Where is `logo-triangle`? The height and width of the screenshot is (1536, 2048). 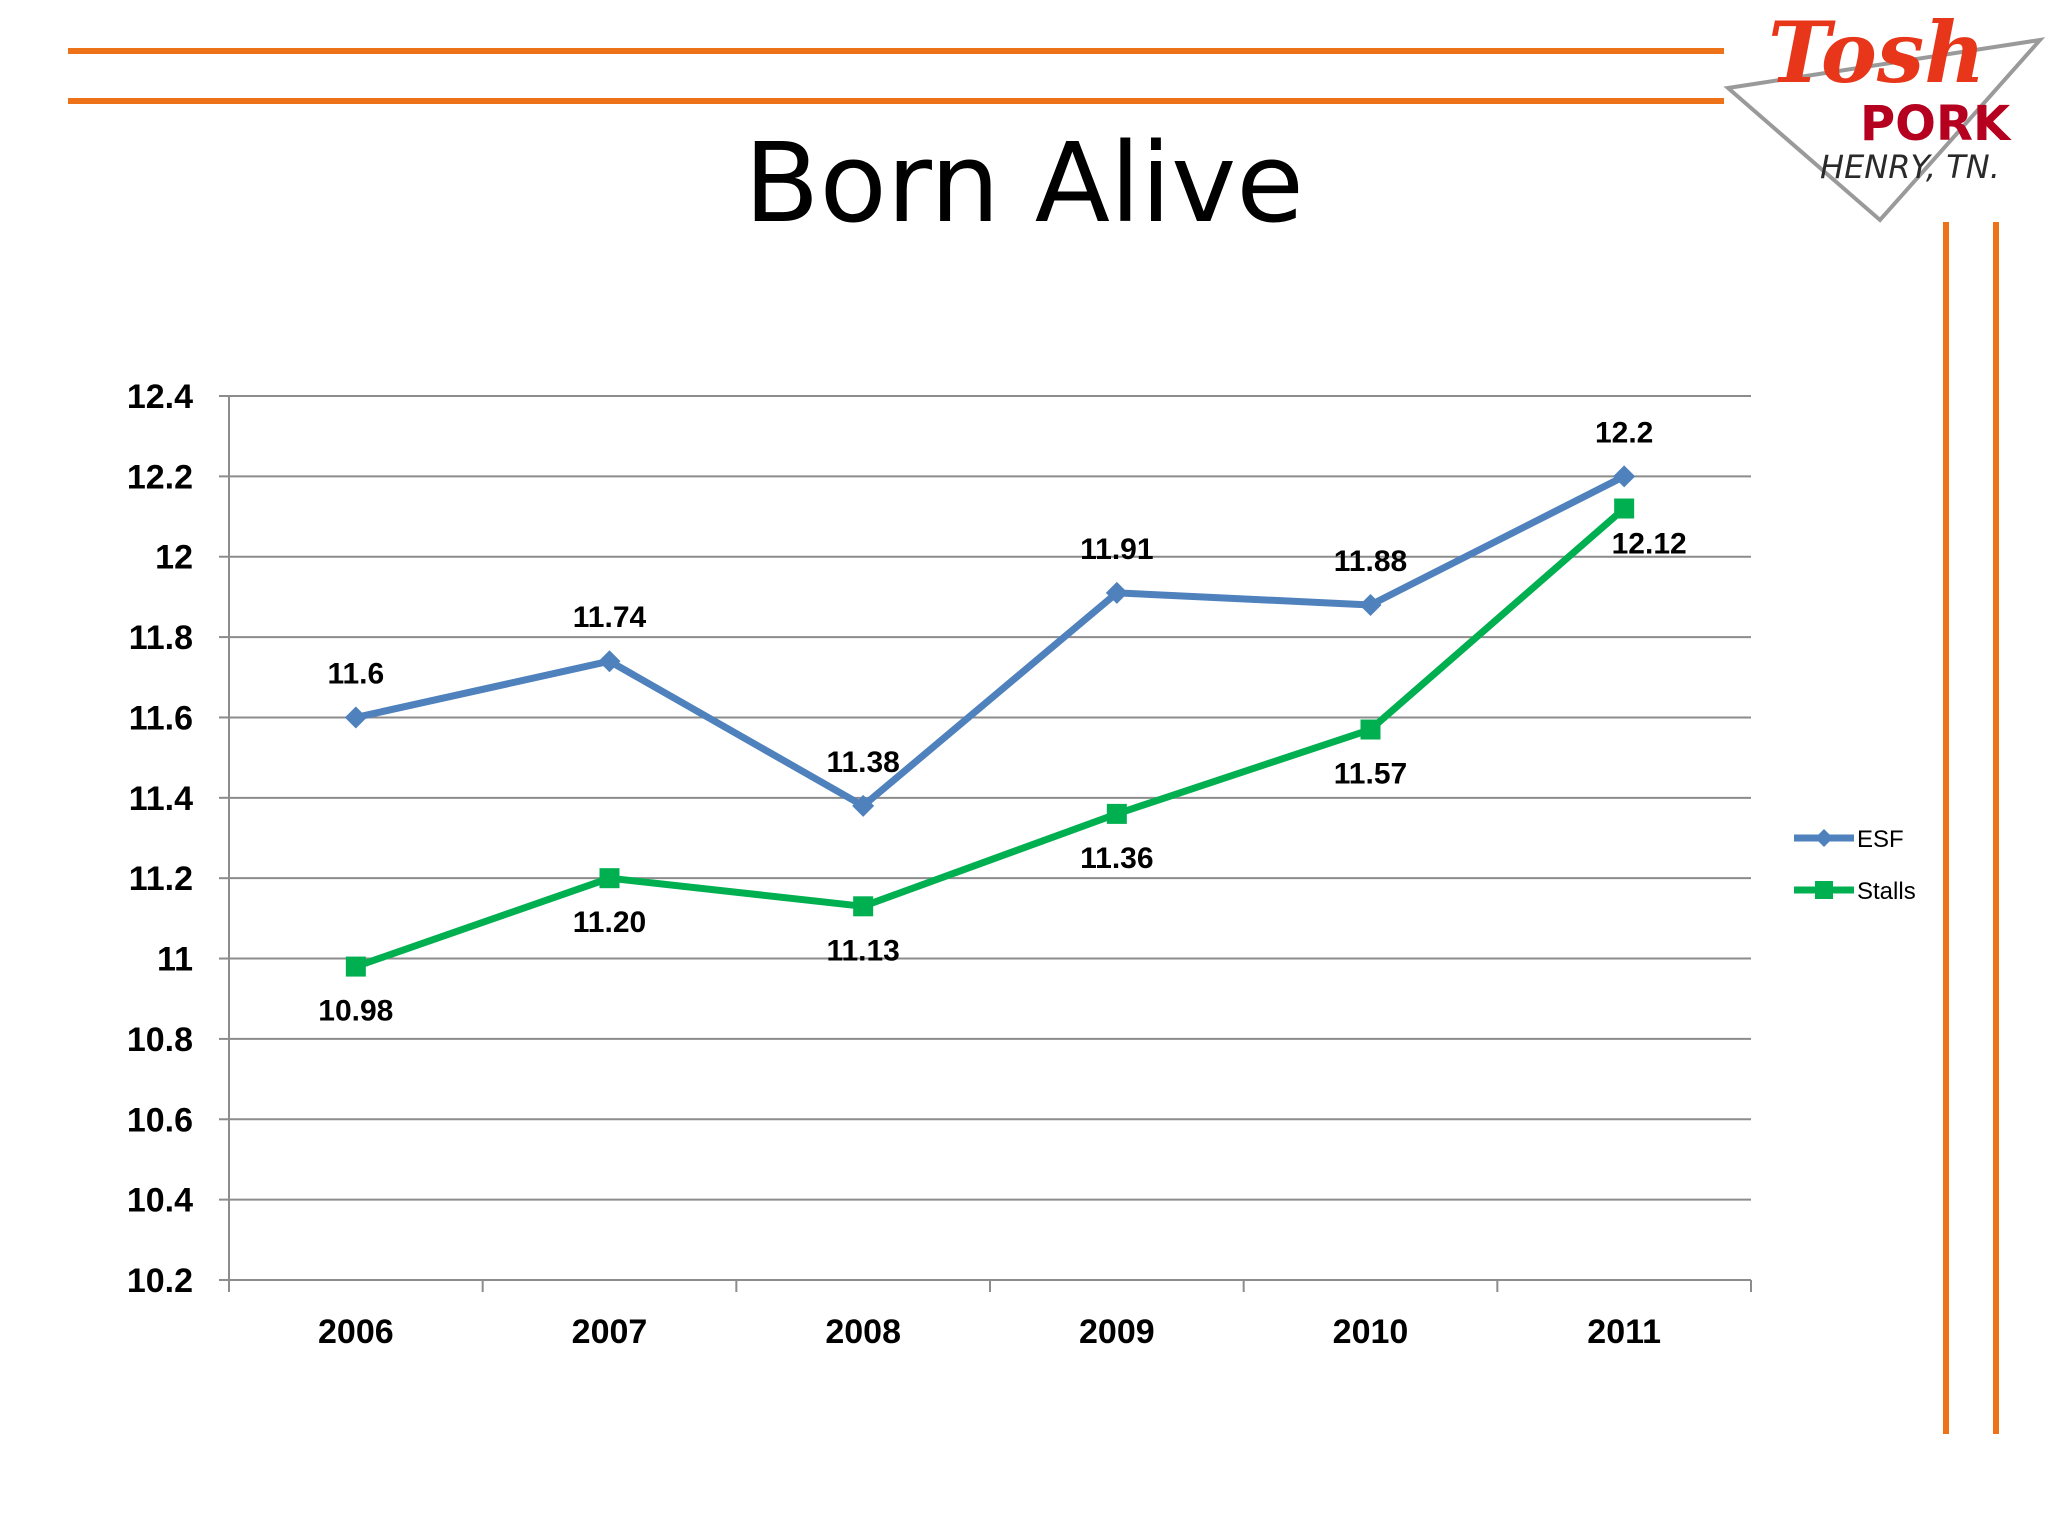 logo-triangle is located at coordinates (1884, 130).